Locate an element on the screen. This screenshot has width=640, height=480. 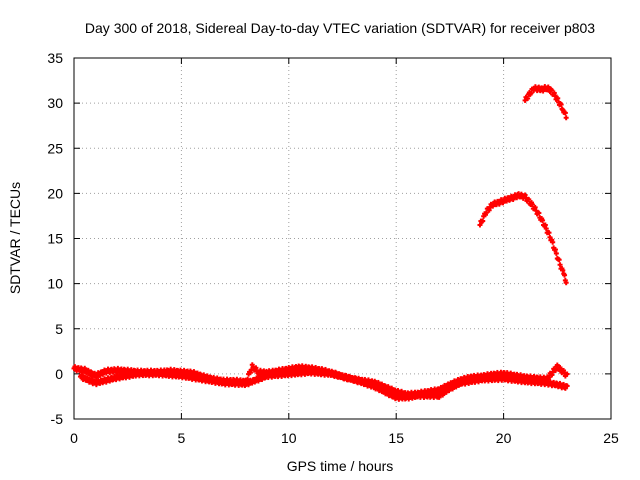
series-baseline-lower is located at coordinates (323, 384).